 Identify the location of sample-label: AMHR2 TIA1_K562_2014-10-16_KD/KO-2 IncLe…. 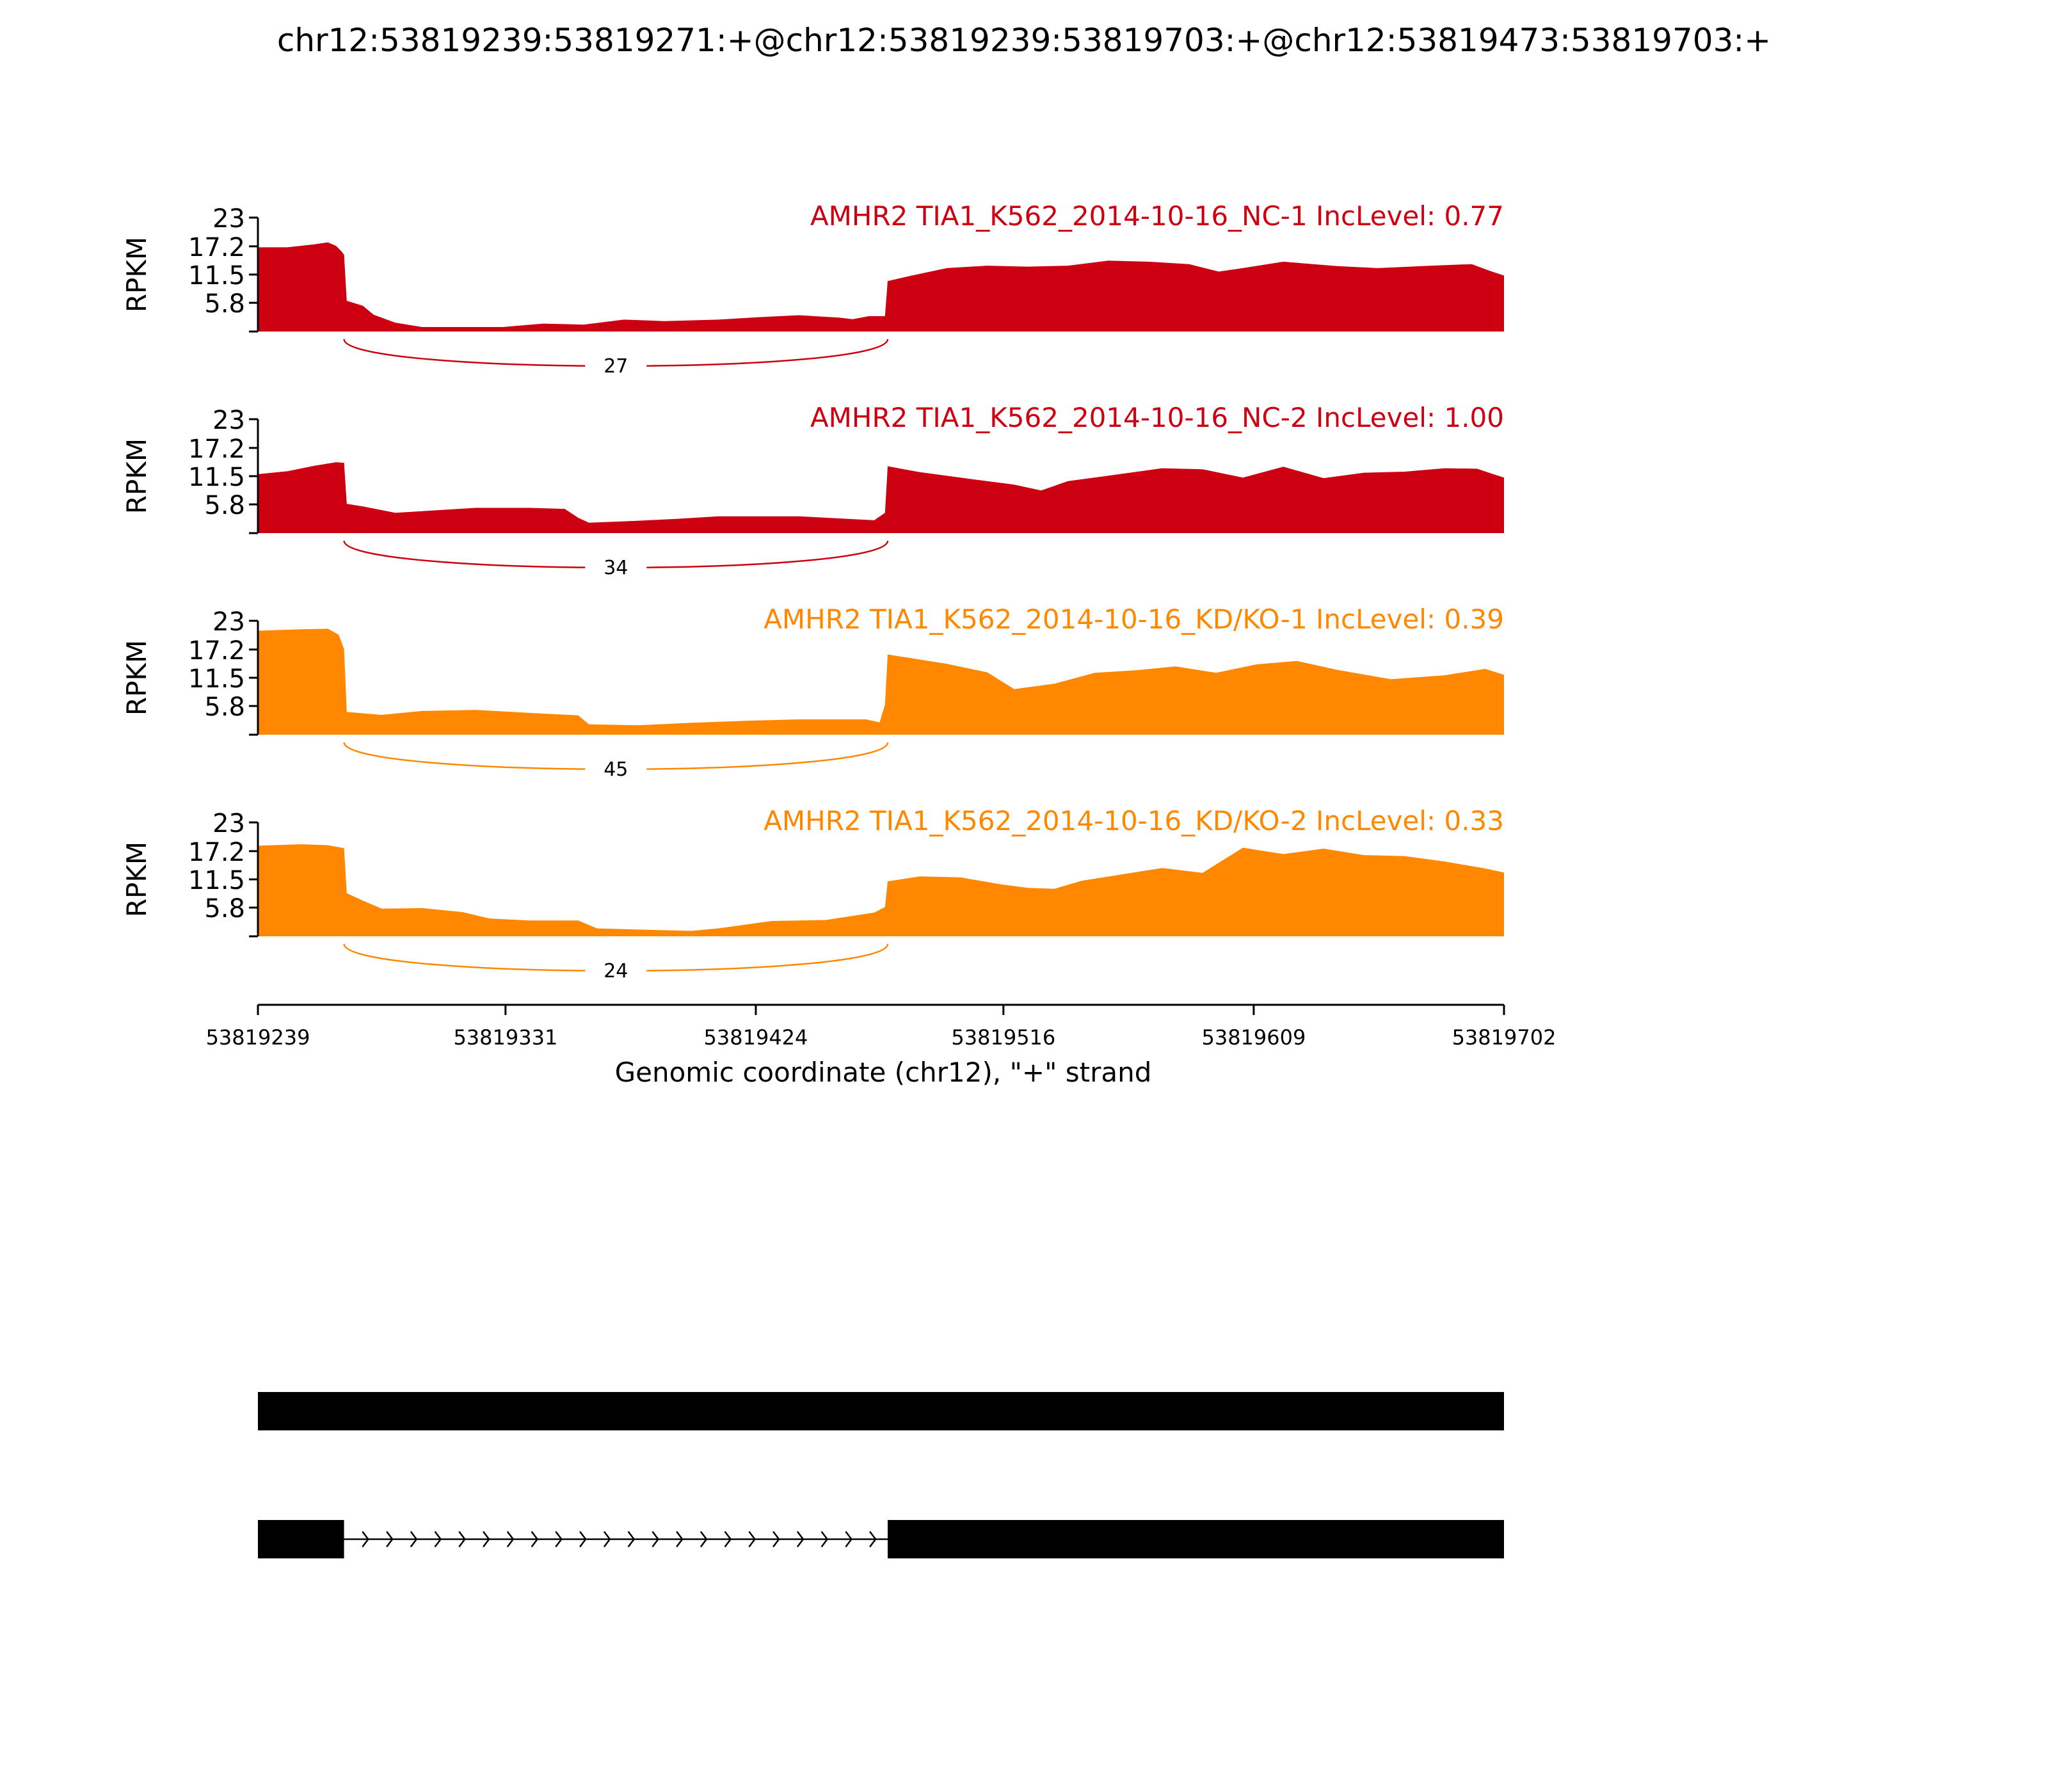
(1134, 820).